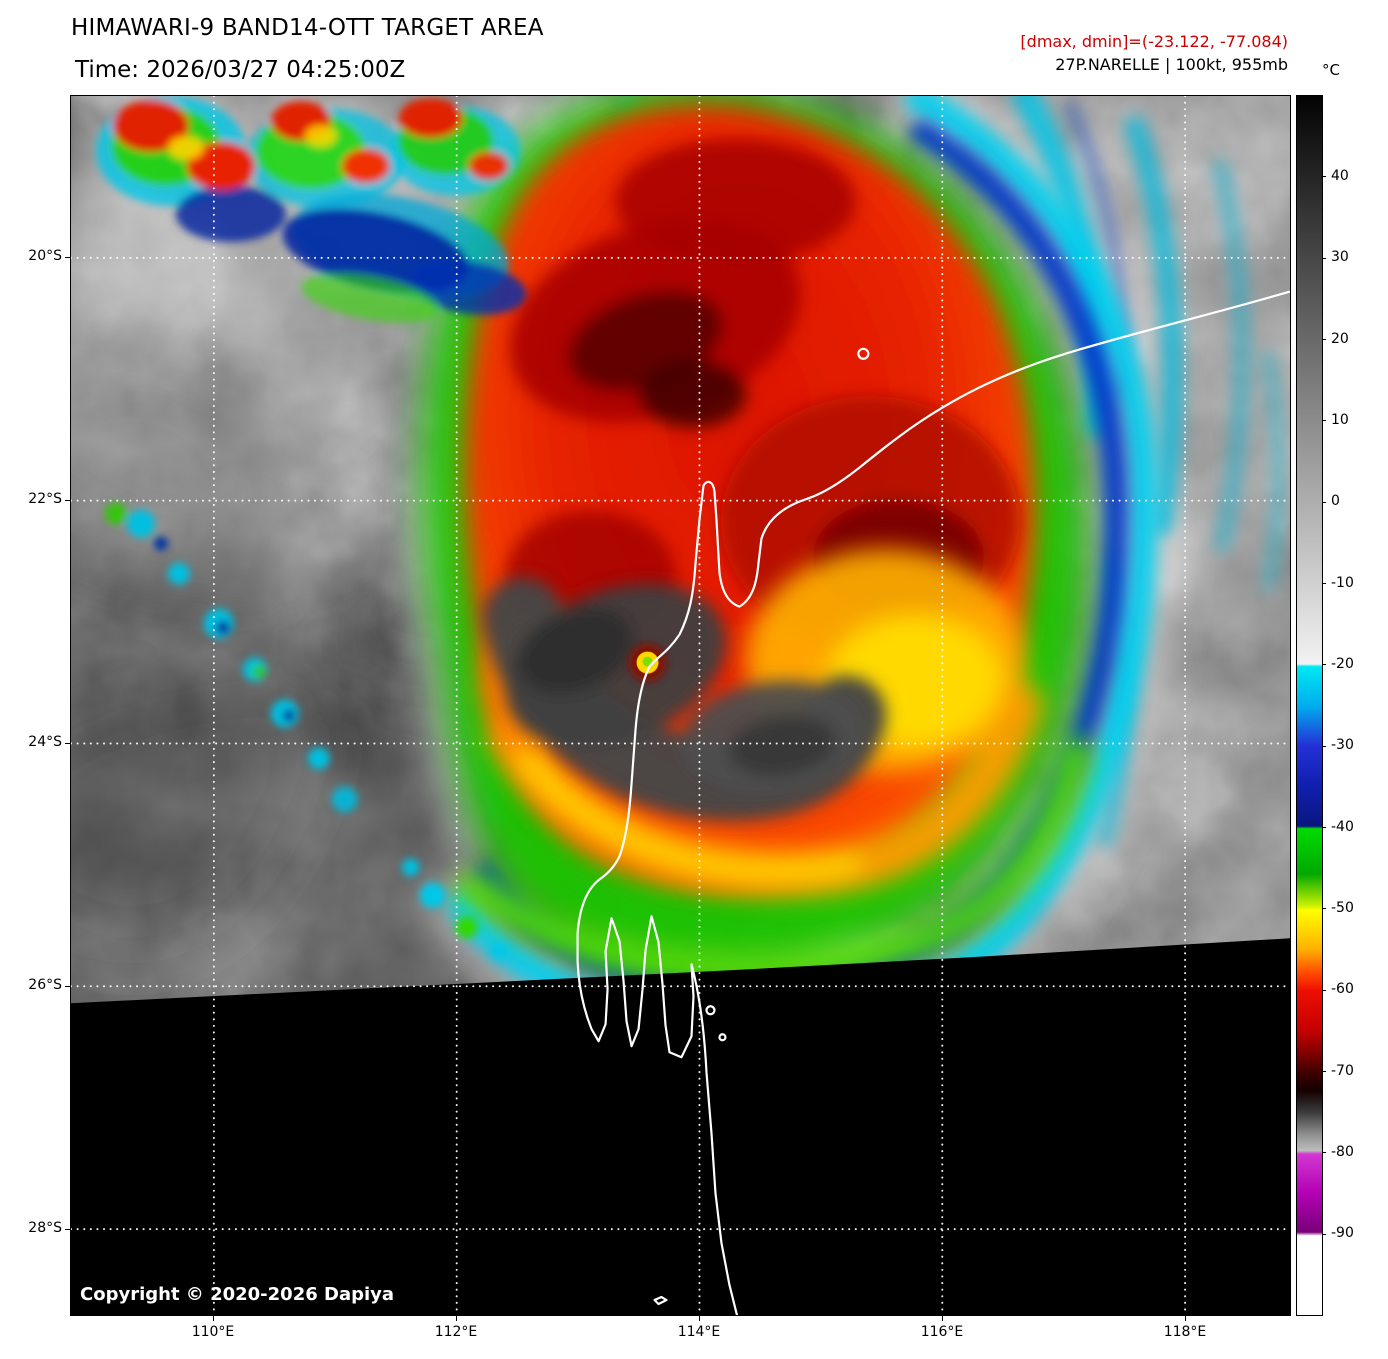  I want to click on product-title: HIMAWARI-9 BAND14-OTT TARGET AREA, so click(307, 28).